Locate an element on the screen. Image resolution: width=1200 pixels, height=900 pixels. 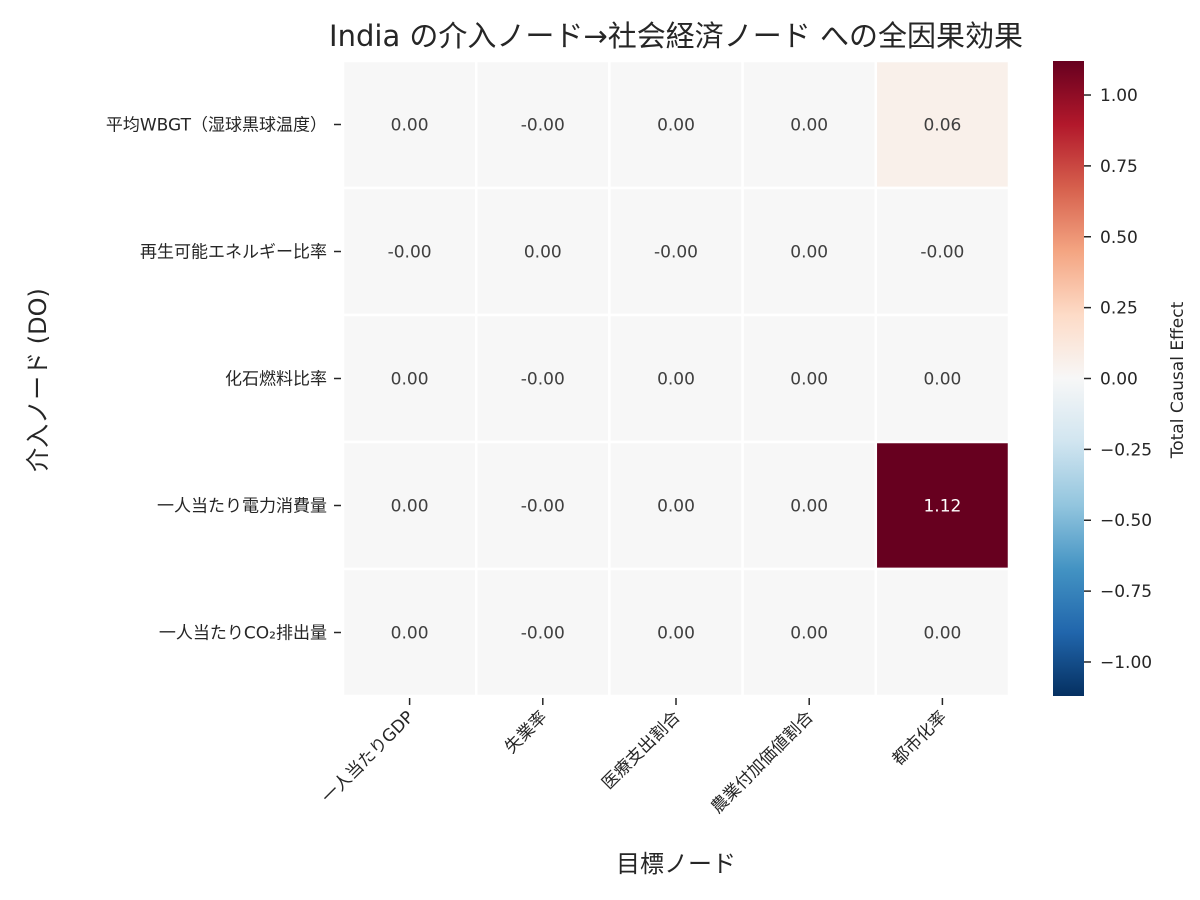
chart-title: India の介入ノード→社会経済ノード への全因果効果 is located at coordinates (676, 36).